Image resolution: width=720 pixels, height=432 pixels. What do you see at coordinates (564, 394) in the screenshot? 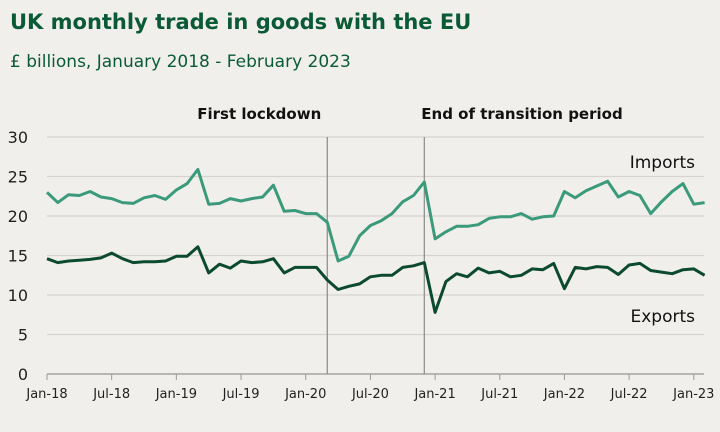
I see `x-tick-label: Jan-22` at bounding box center [564, 394].